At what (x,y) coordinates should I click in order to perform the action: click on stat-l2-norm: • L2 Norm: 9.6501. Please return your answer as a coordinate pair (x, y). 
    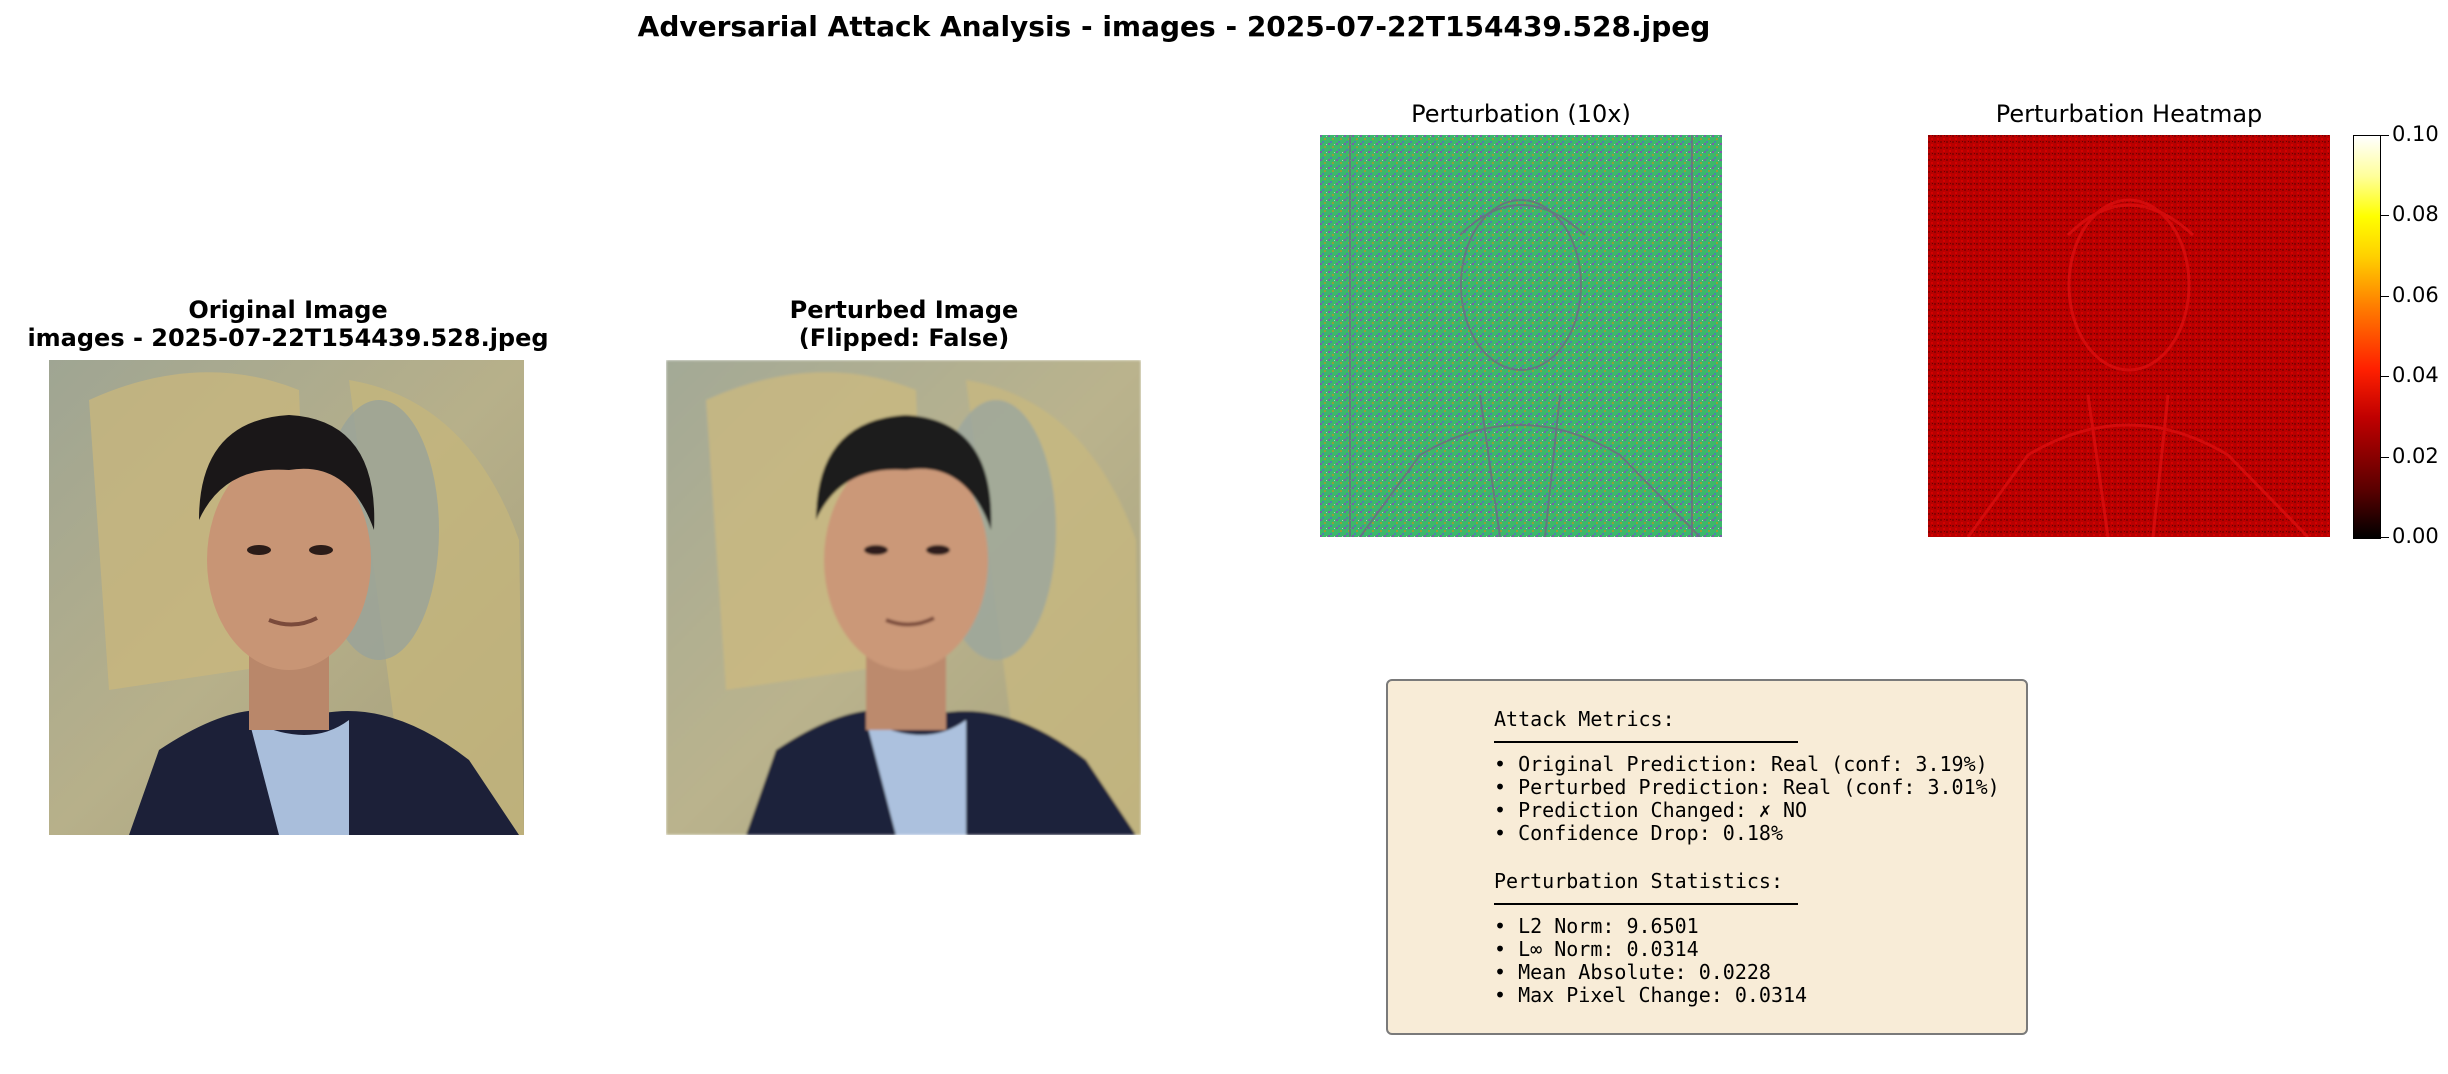
    Looking at the image, I should click on (1596, 926).